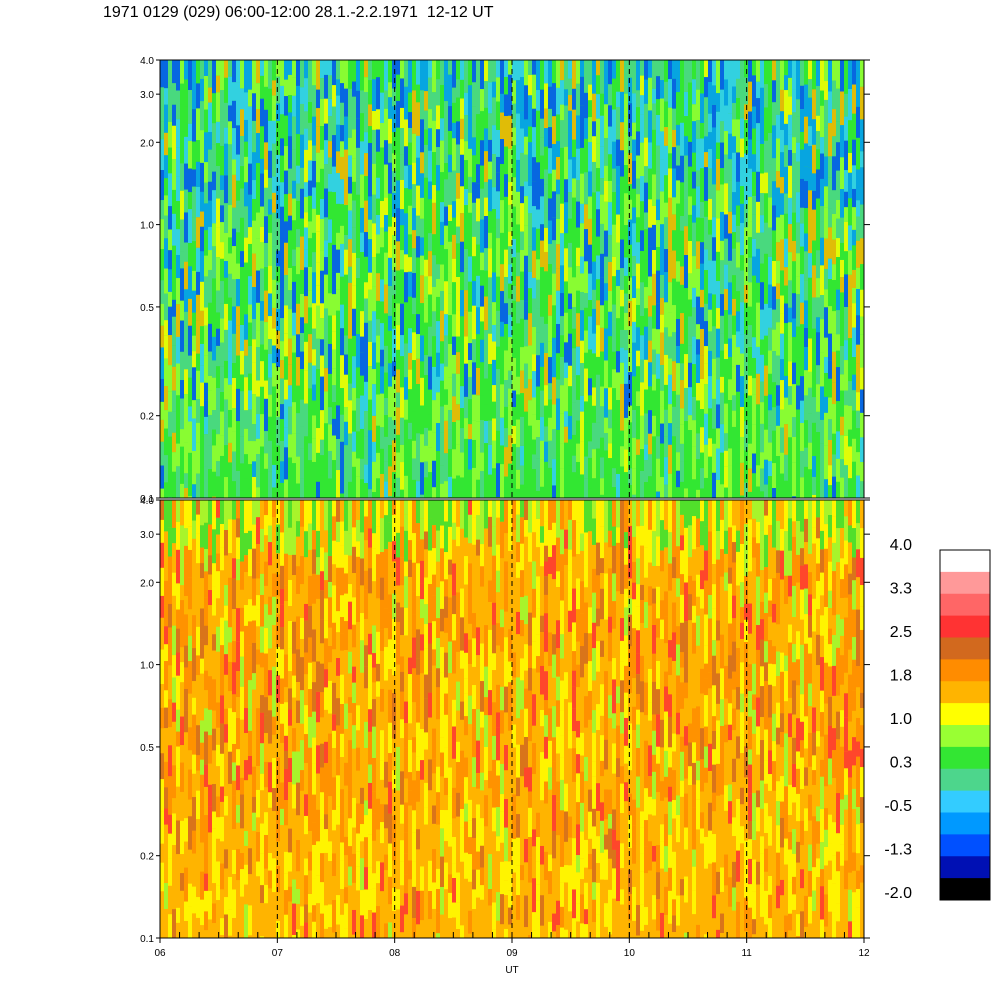 The width and height of the screenshot is (1000, 1000). Describe the element at coordinates (395, 953) in the screenshot. I see `x-tick-label: 08` at that location.